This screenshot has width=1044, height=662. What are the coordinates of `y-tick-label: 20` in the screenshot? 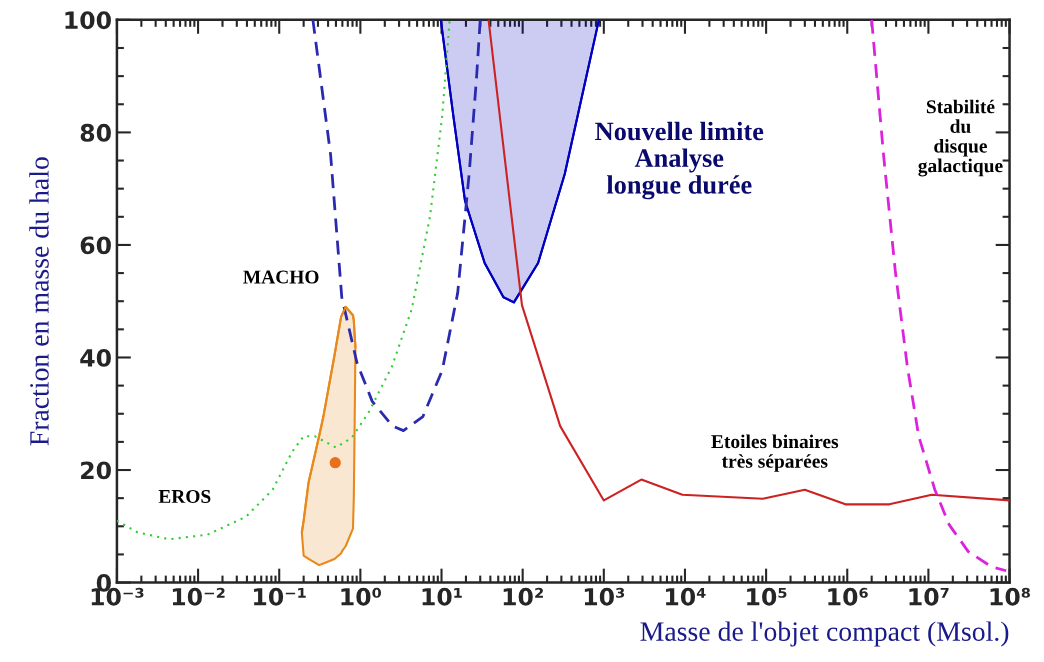 It's located at (96, 470).